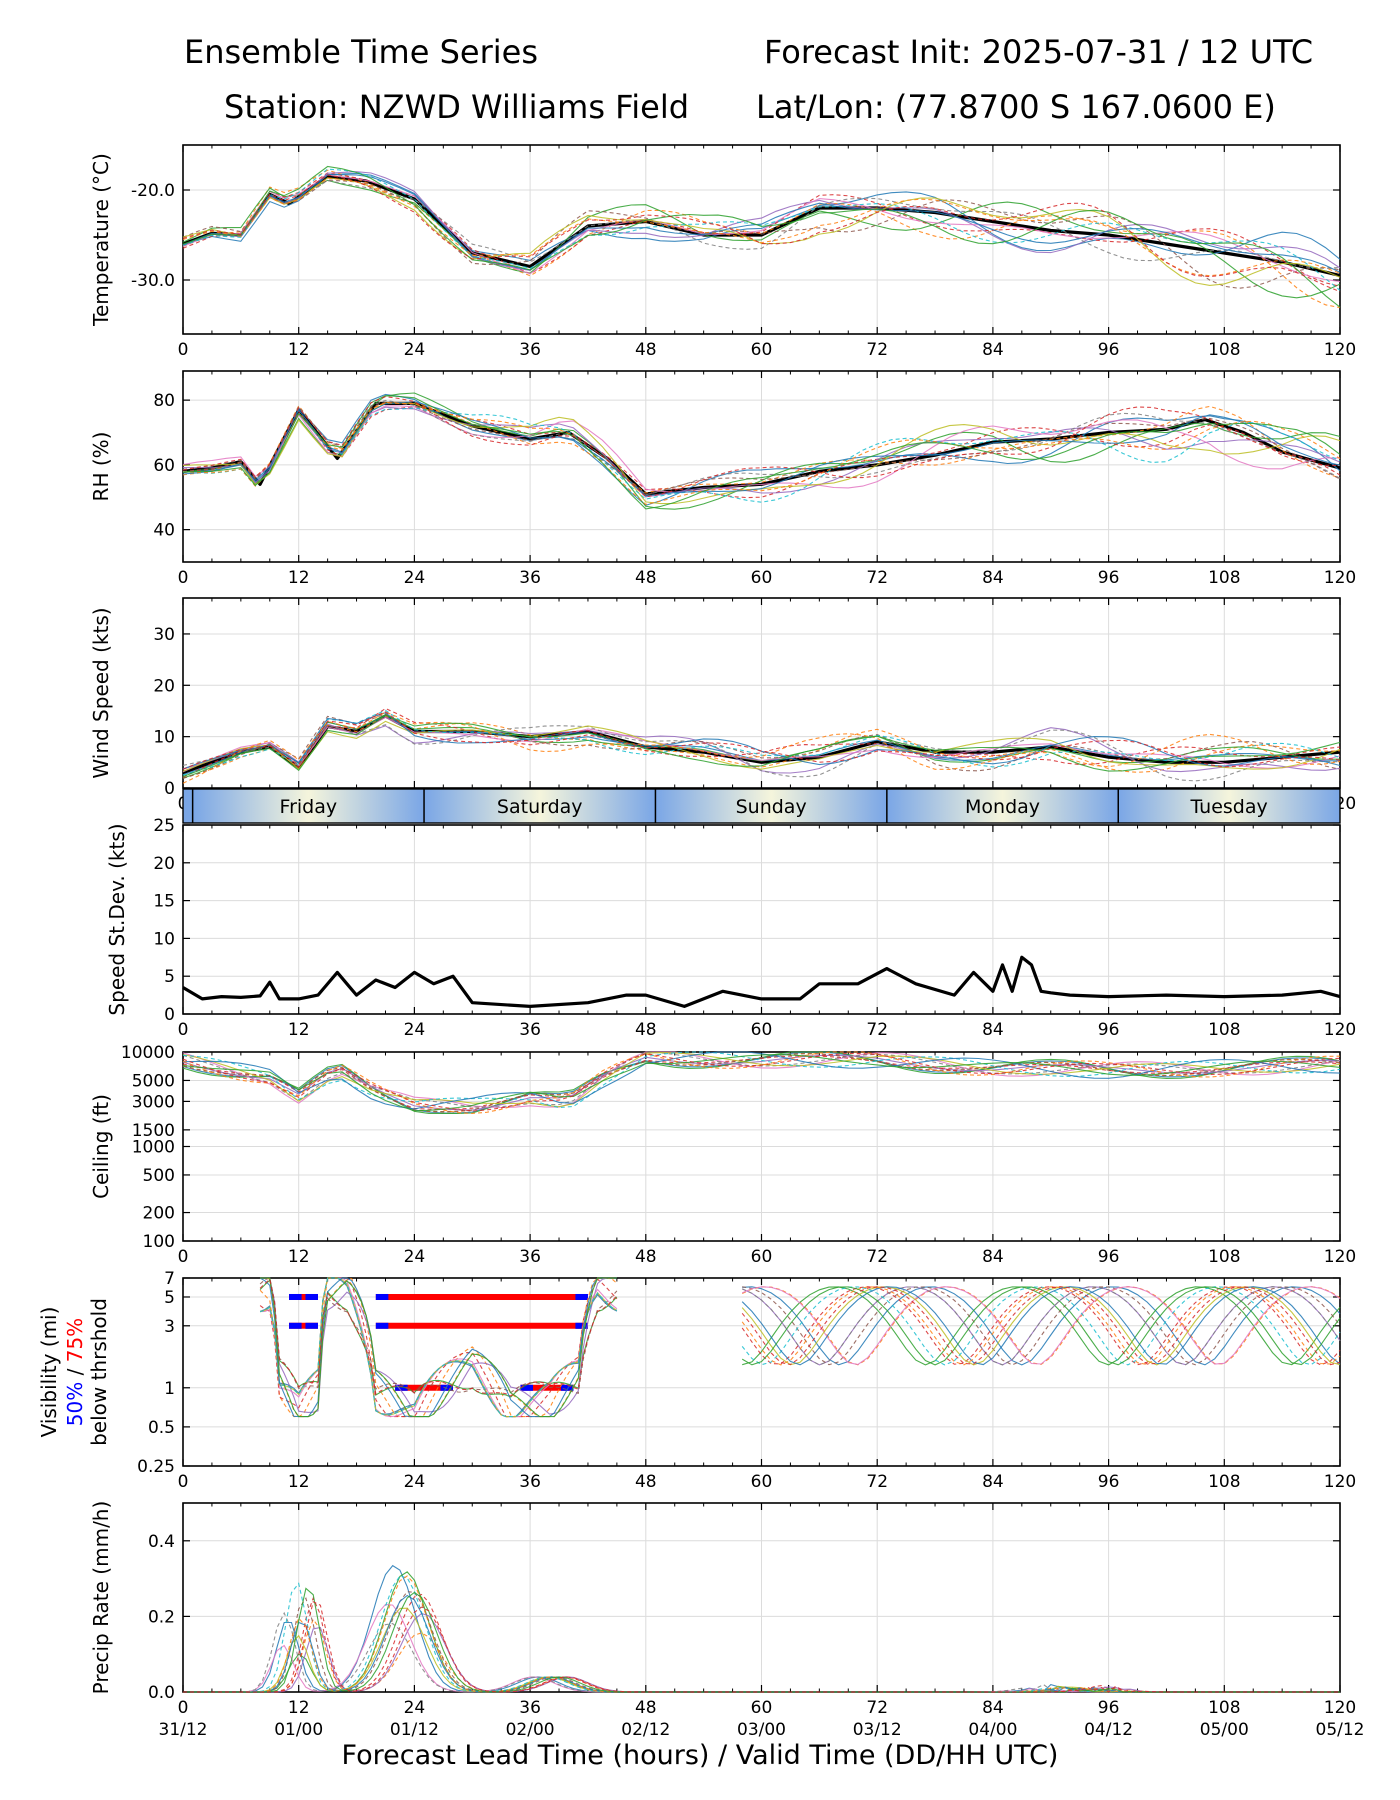 The image size is (1400, 1800). What do you see at coordinates (75, 1372) in the screenshot?
I see `y-axis-label-threshold: 50% / 75%` at bounding box center [75, 1372].